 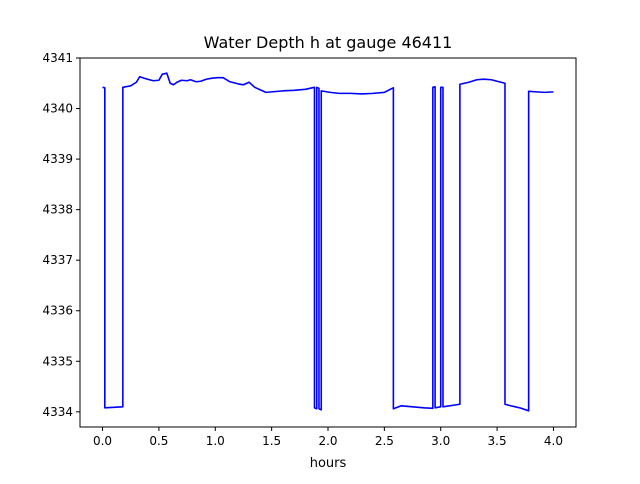 I want to click on y-tick-label: 4336, so click(x=57, y=311).